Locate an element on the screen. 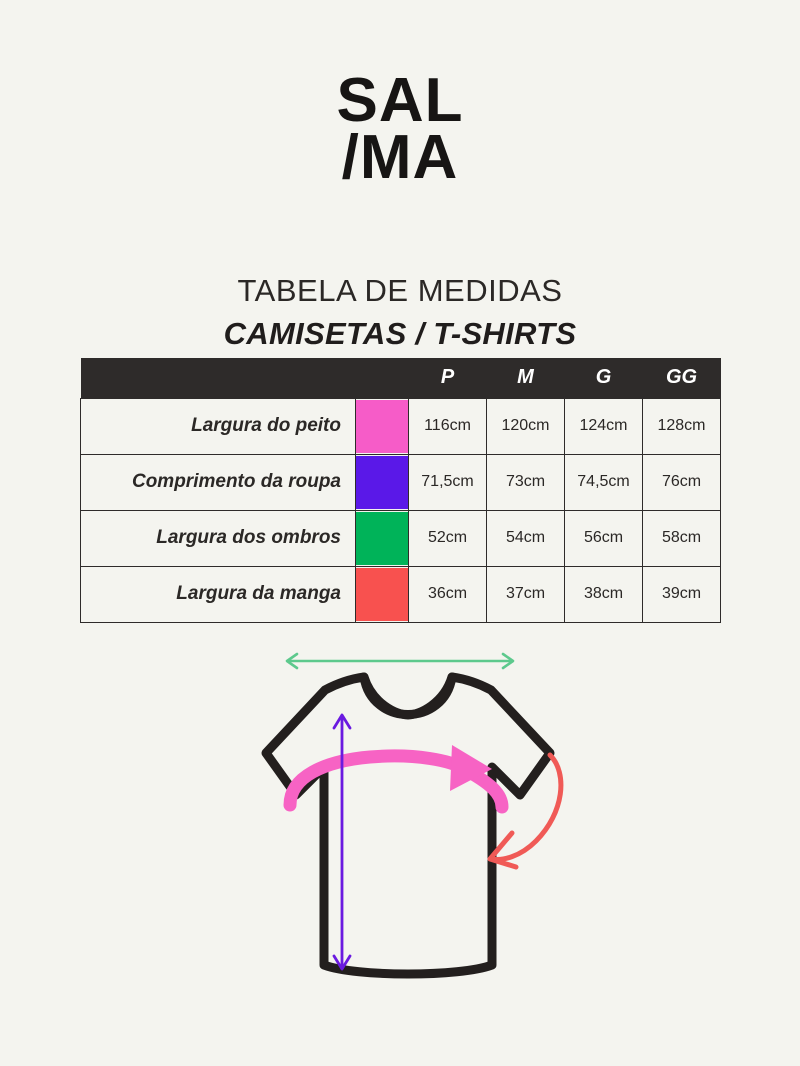 This screenshot has height=1066, width=800. cell-shoulder-p: 52cm is located at coordinates (447, 538).